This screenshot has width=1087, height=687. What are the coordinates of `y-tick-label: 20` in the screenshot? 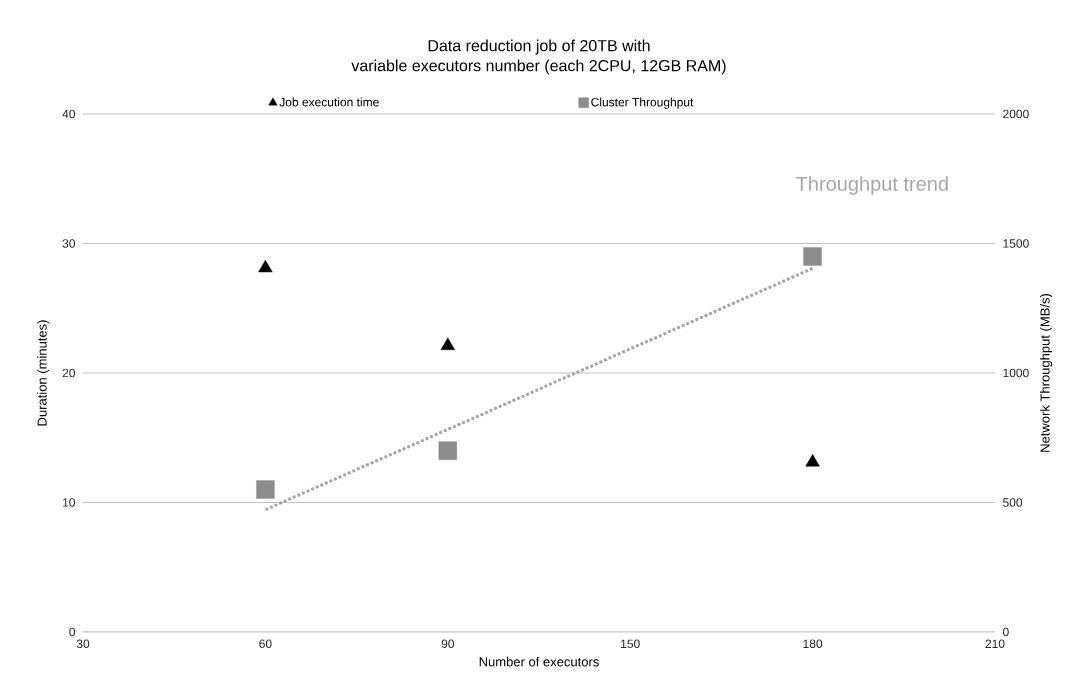 It's located at (69, 373).